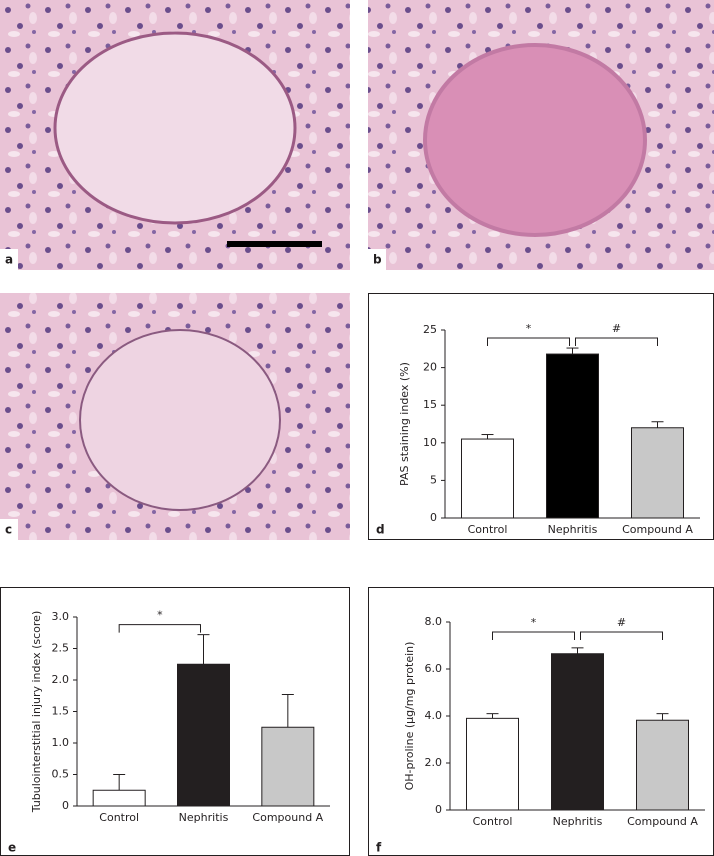  I want to click on y-tick-label: 5, so click(433, 479).